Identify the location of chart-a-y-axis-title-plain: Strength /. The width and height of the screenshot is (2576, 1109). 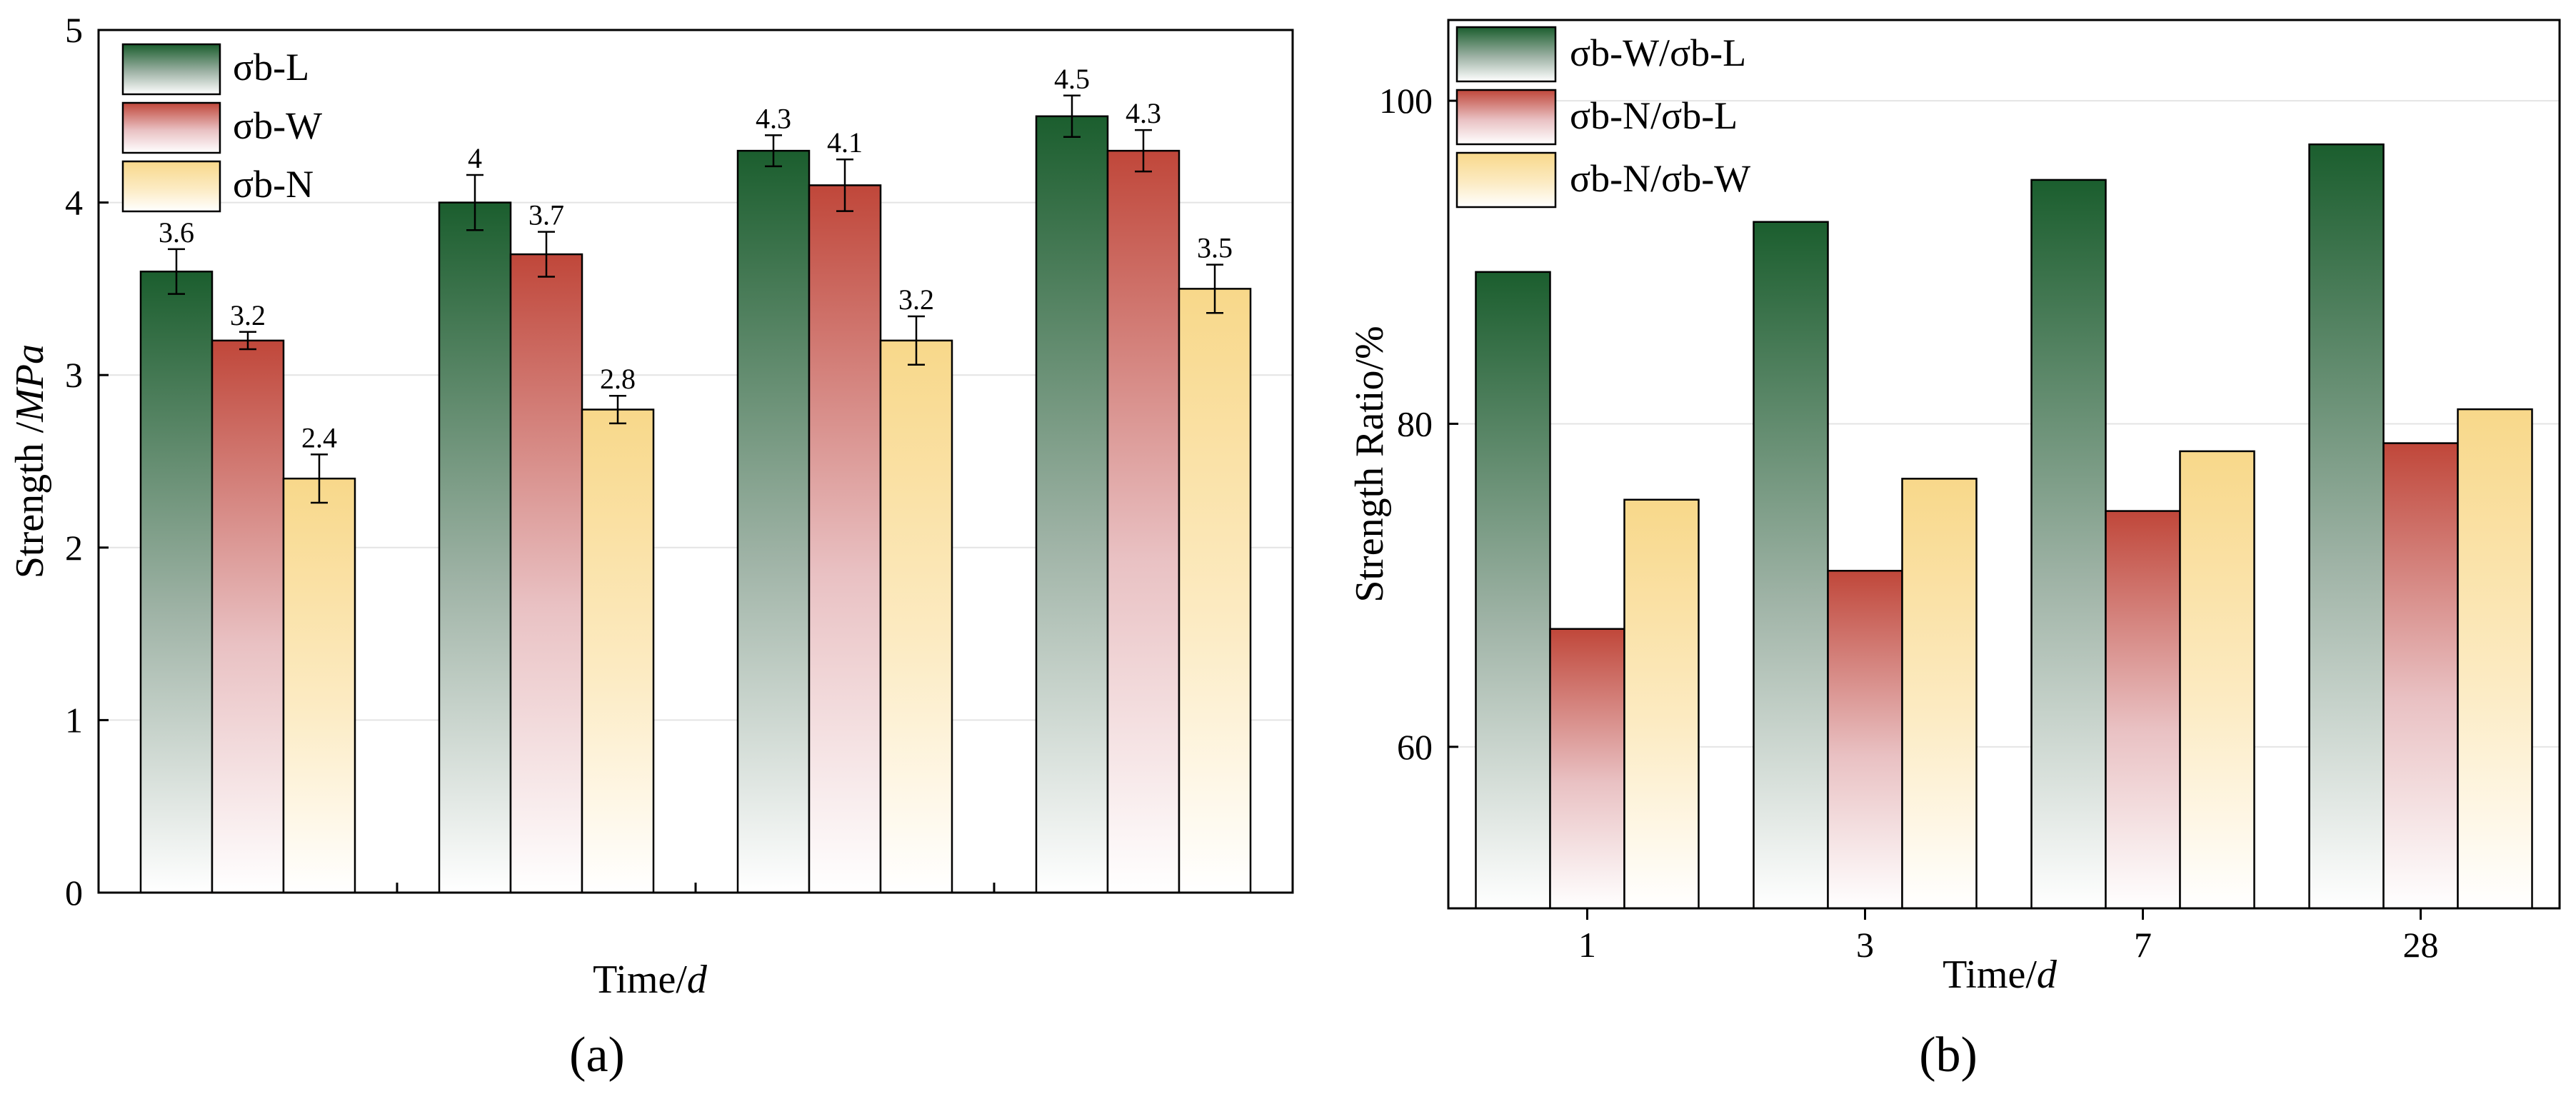
(30, 500).